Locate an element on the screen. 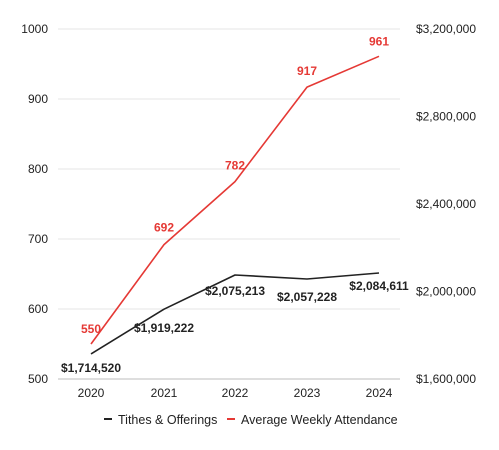 The image size is (499, 450). right-tick-label: $2,000,000 is located at coordinates (446, 292).